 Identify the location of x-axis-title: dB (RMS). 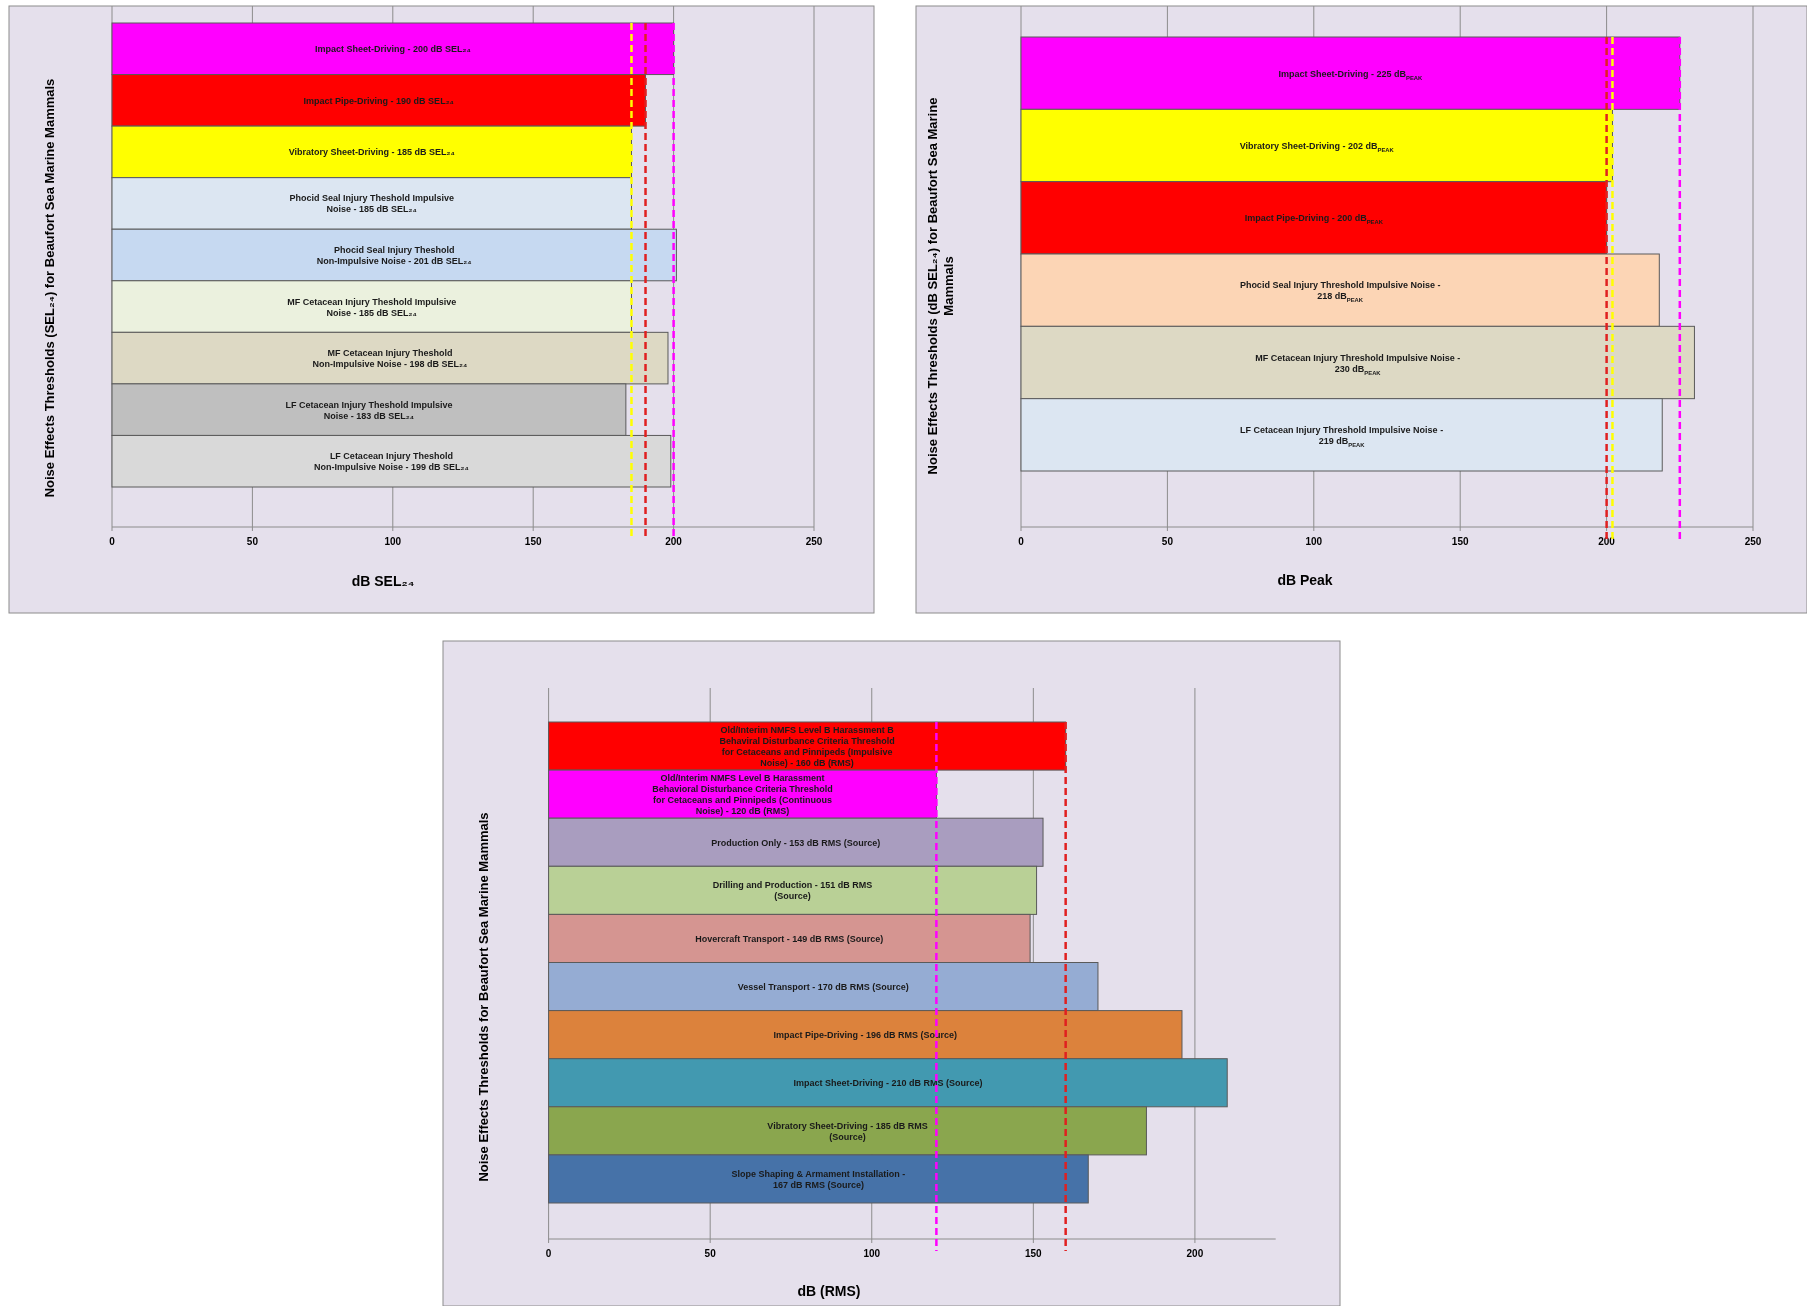
(829, 1291).